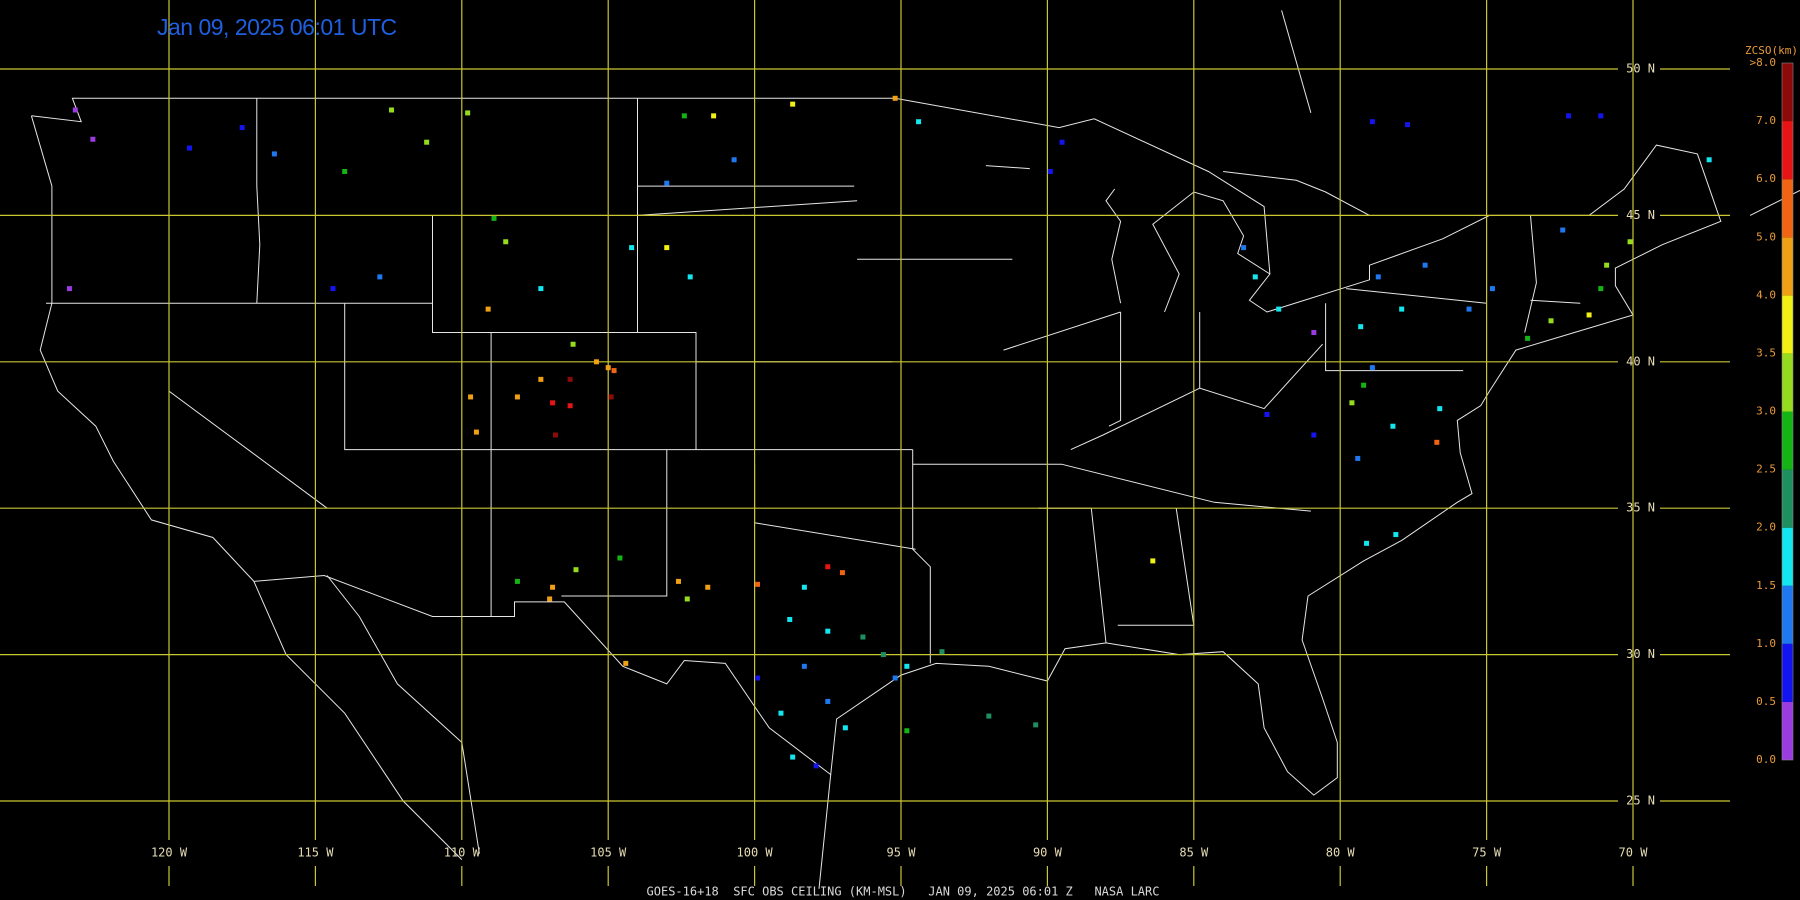 The width and height of the screenshot is (1800, 900). Describe the element at coordinates (1640, 654) in the screenshot. I see `lat-label: 30 N` at that location.